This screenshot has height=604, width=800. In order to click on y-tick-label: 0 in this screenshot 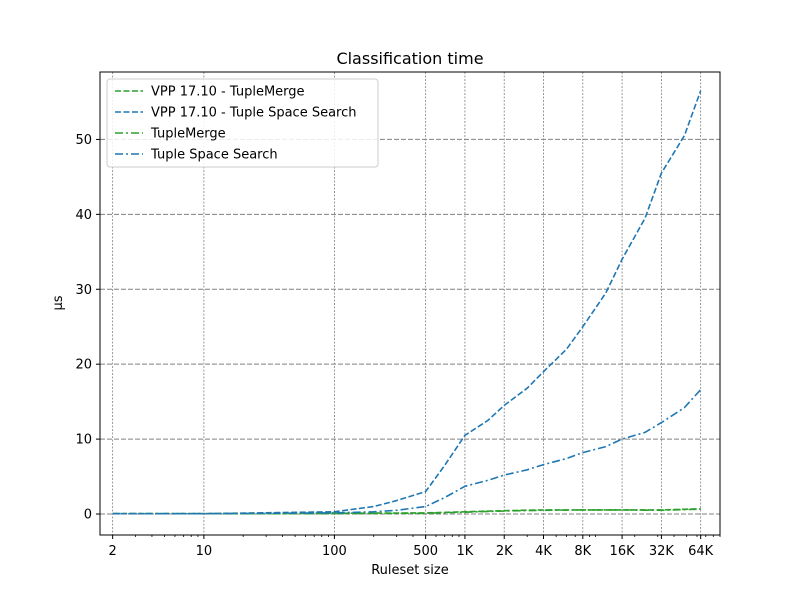, I will do `click(88, 515)`.